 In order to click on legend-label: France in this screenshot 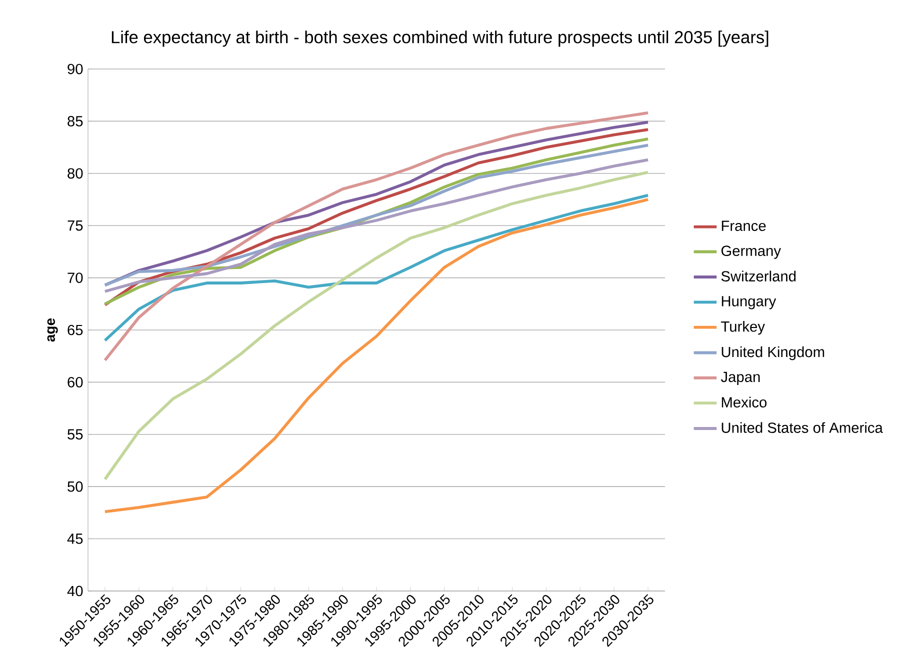, I will do `click(744, 225)`.